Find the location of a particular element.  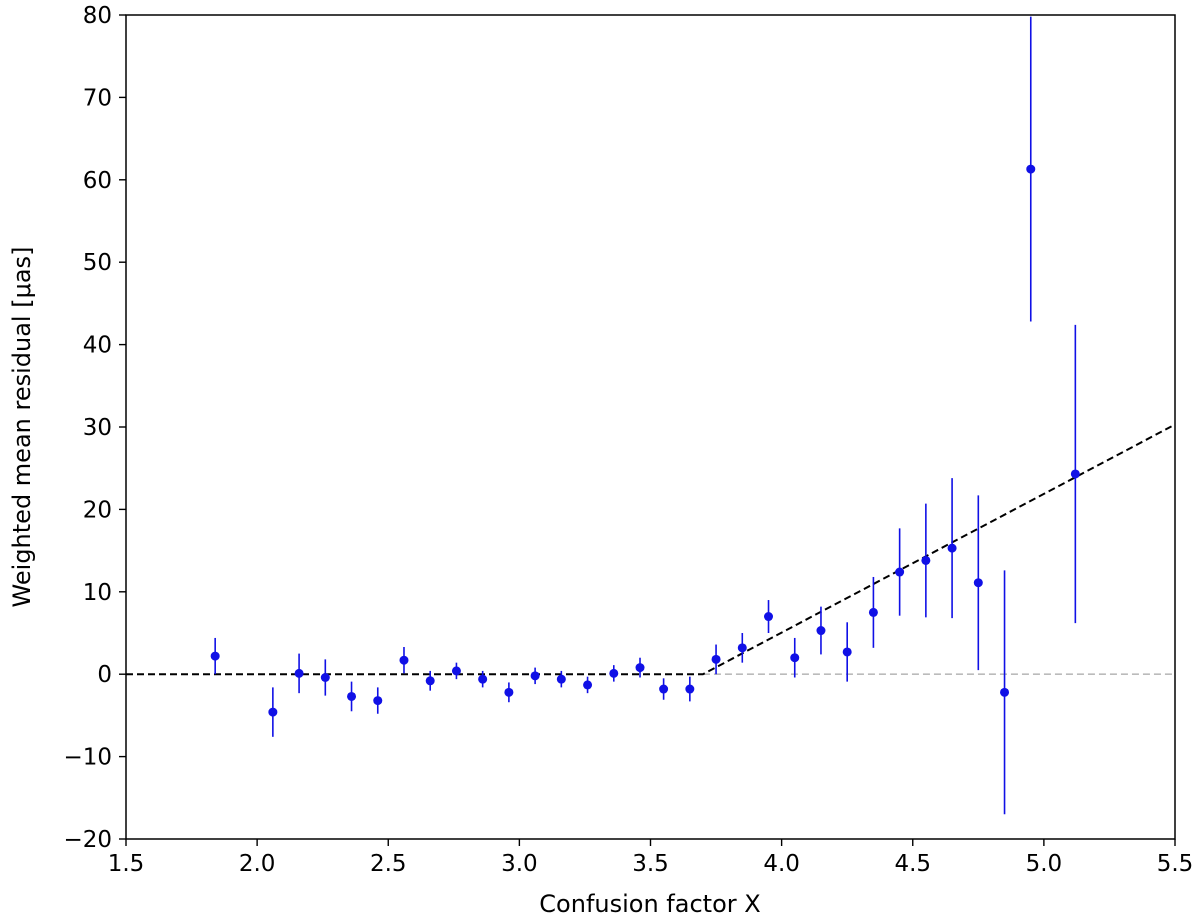

y-tick-label: 80 is located at coordinates (97, 16).